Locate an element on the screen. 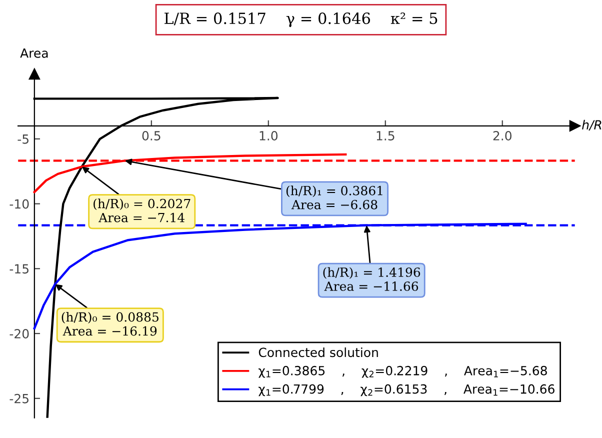  x-axis-title: h/R is located at coordinates (592, 125).